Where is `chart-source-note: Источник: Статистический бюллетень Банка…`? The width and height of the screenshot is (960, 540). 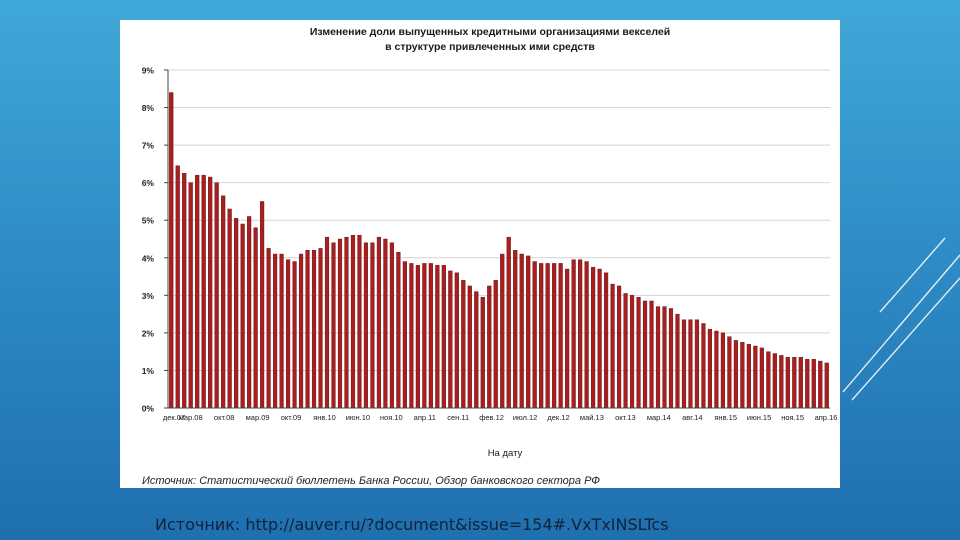 chart-source-note: Источник: Статистический бюллетень Банка… is located at coordinates (371, 481).